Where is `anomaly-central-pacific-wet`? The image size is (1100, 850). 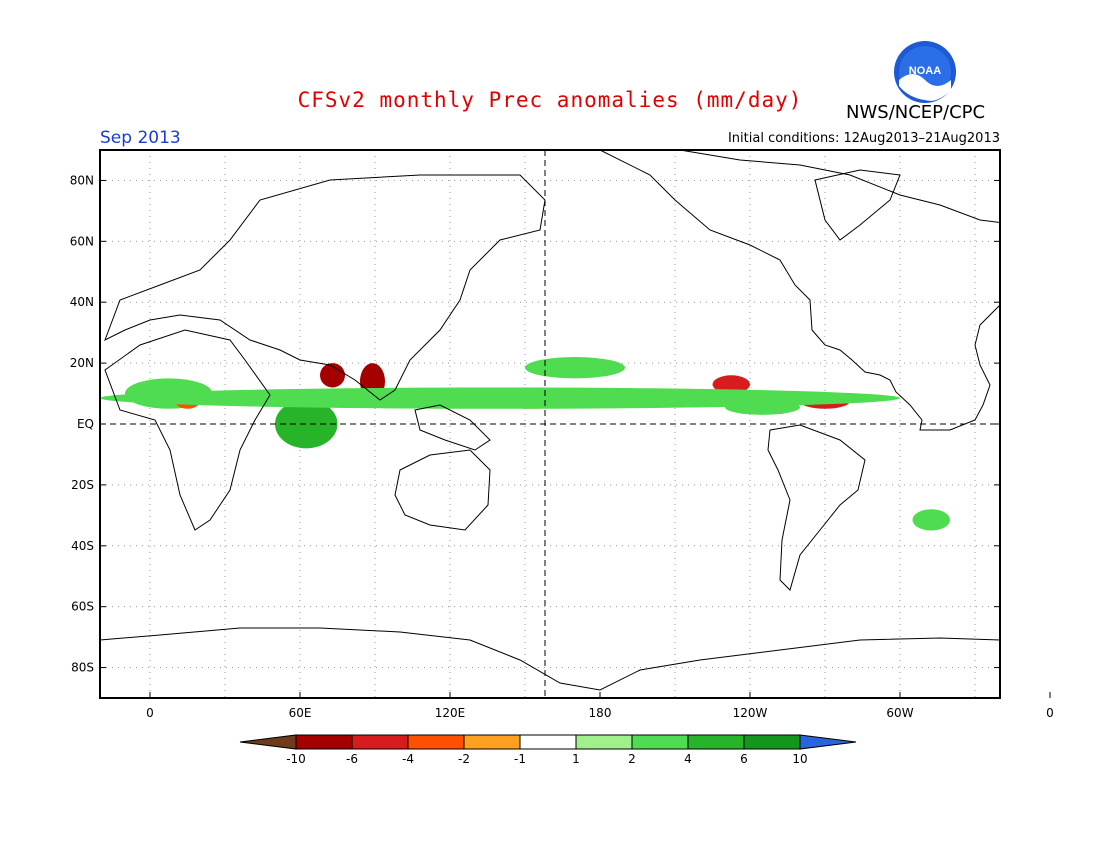
anomaly-central-pacific-wet is located at coordinates (575, 368).